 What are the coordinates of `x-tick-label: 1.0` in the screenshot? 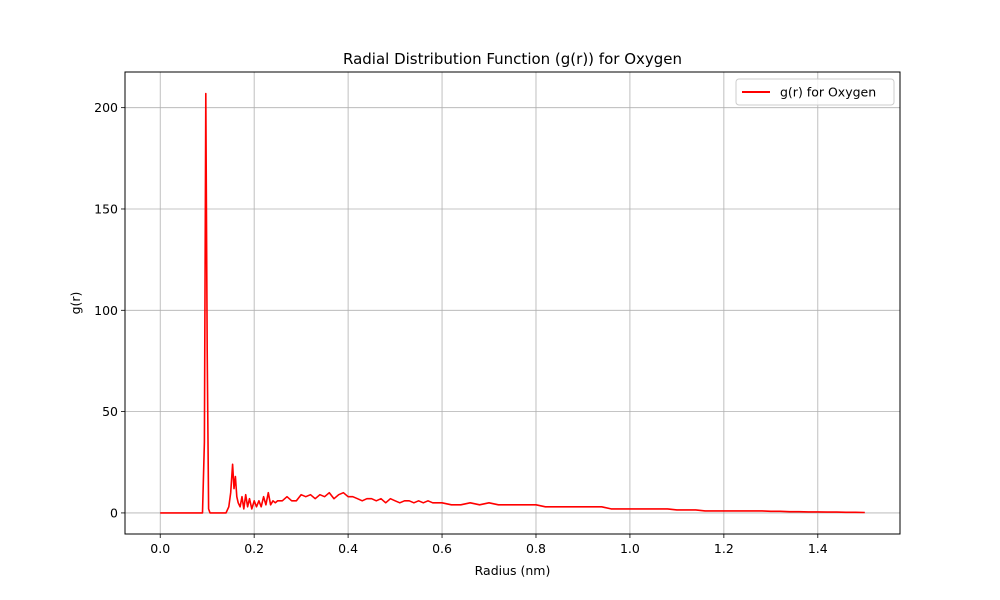 It's located at (630, 548).